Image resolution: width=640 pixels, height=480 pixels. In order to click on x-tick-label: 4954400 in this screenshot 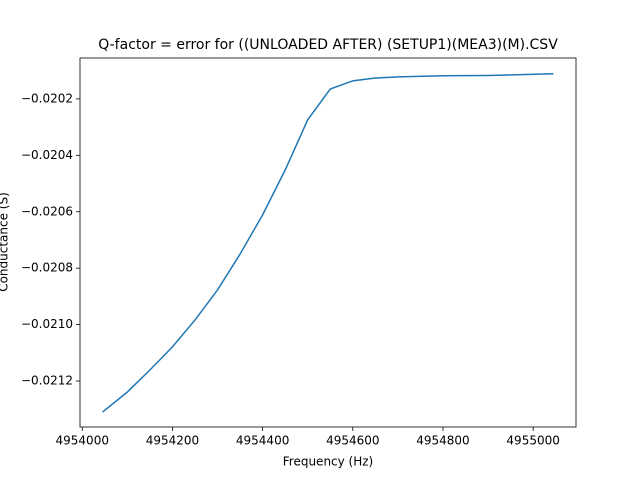, I will do `click(262, 441)`.